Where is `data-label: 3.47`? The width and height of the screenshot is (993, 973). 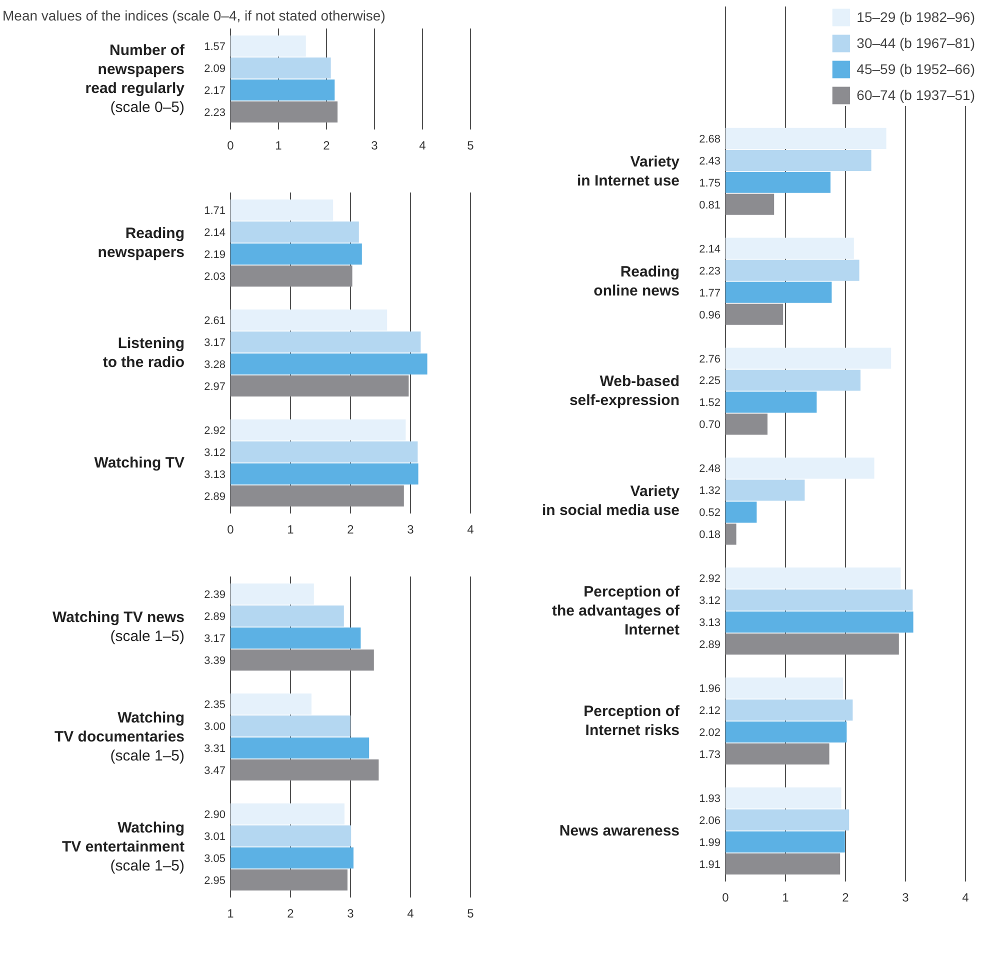
data-label: 3.47 is located at coordinates (215, 770).